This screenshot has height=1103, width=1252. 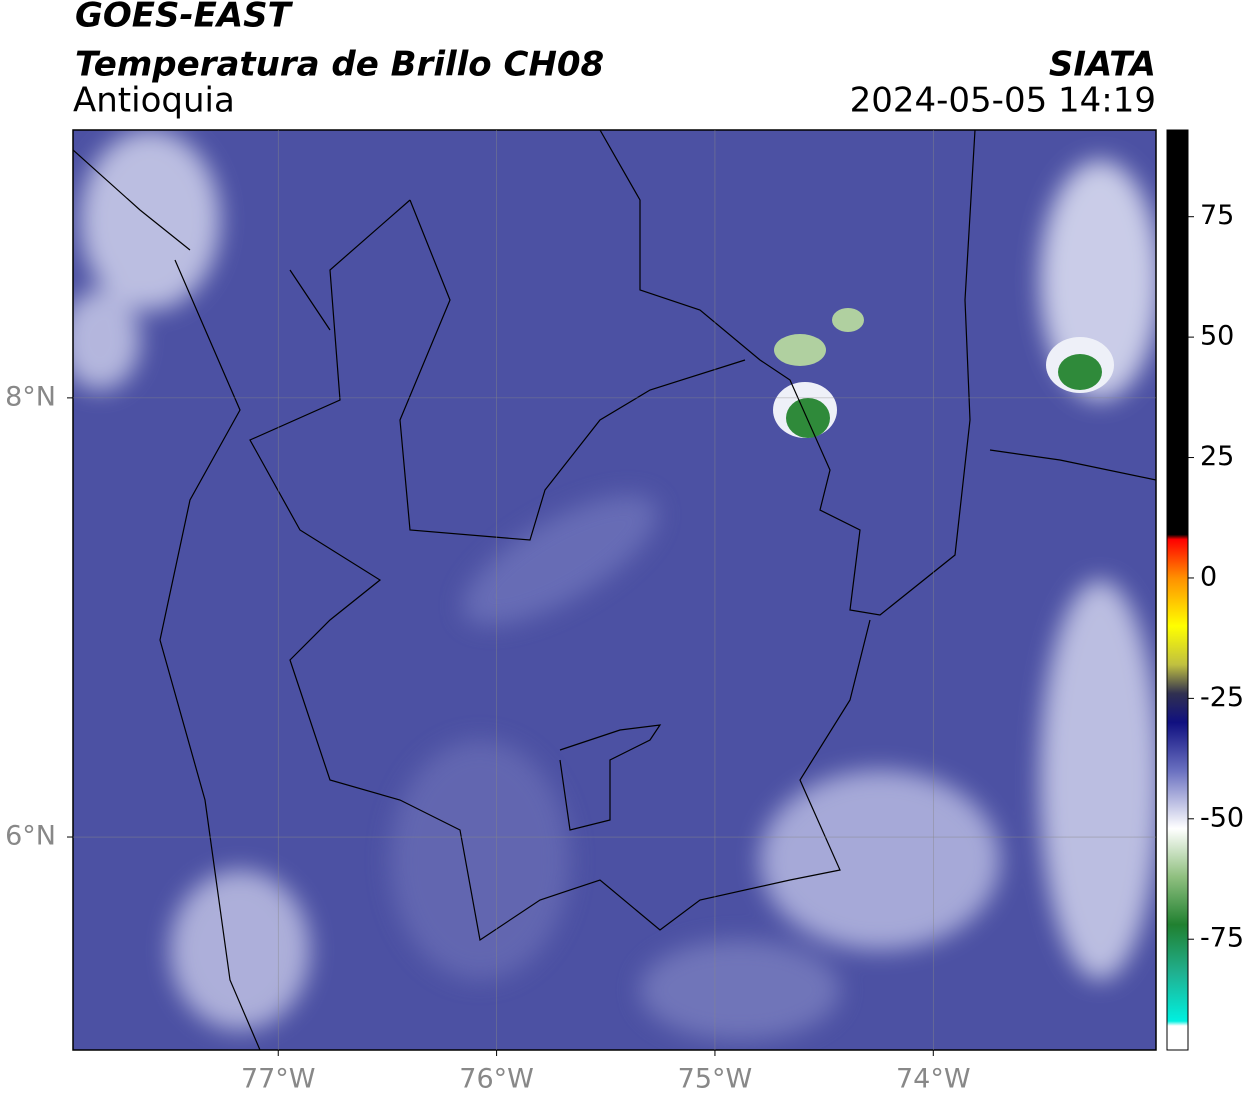 What do you see at coordinates (1217, 215) in the screenshot?
I see `colorbar-label: 75` at bounding box center [1217, 215].